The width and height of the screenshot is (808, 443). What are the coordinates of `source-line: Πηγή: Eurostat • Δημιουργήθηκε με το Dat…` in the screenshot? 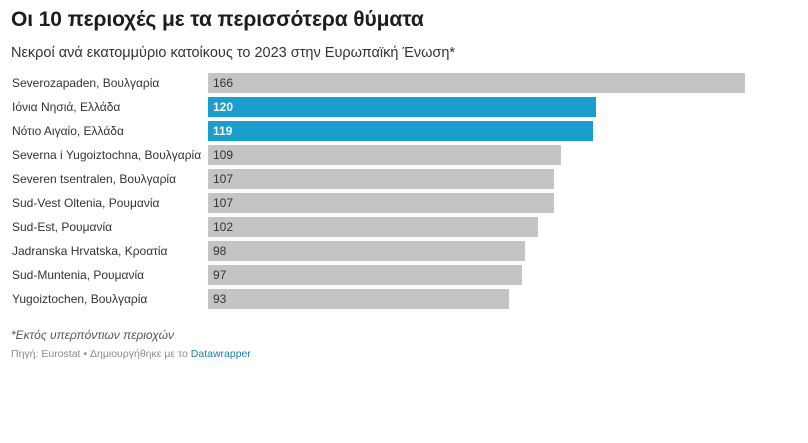 It's located at (131, 354).